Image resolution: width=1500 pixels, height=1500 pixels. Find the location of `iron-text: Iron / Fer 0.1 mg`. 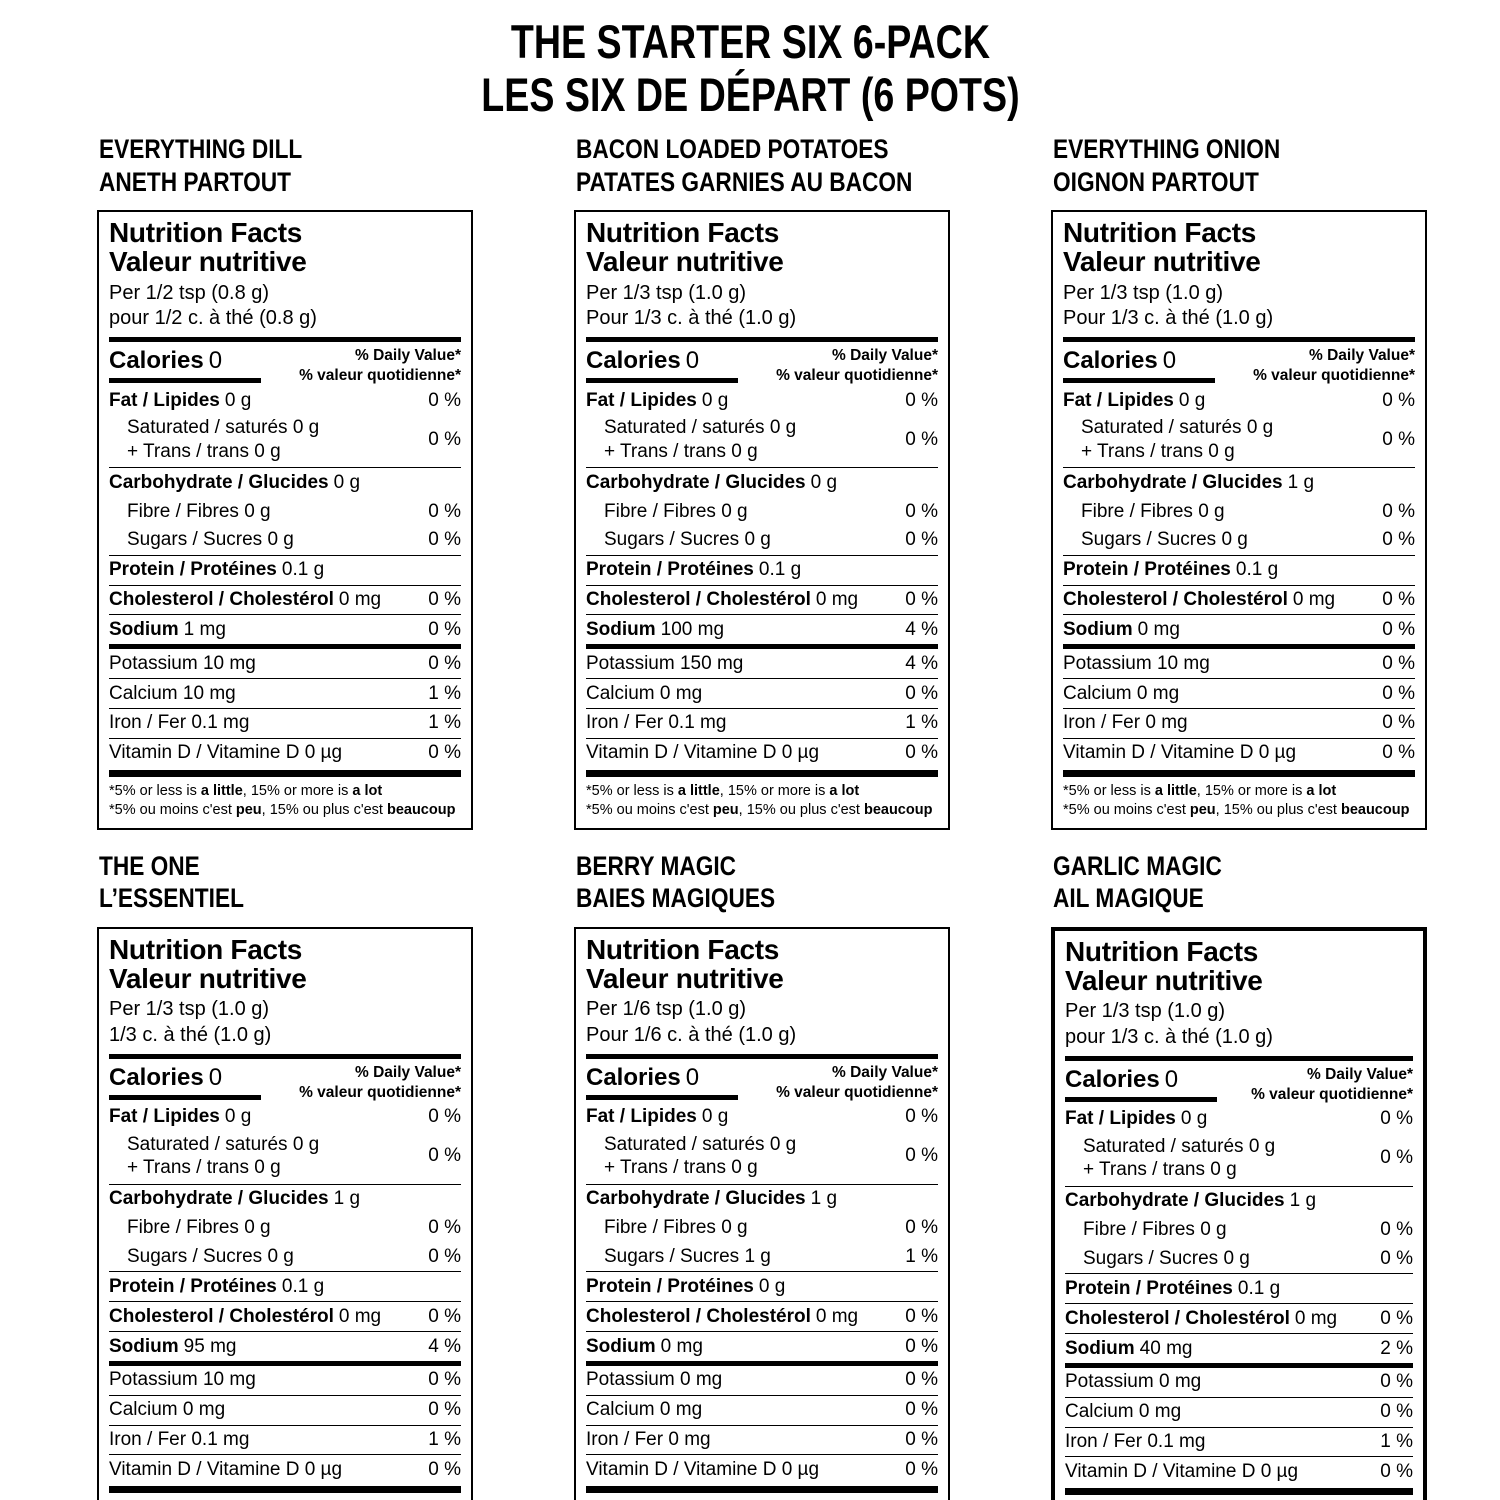

iron-text: Iron / Fer 0.1 mg is located at coordinates (1135, 1442).